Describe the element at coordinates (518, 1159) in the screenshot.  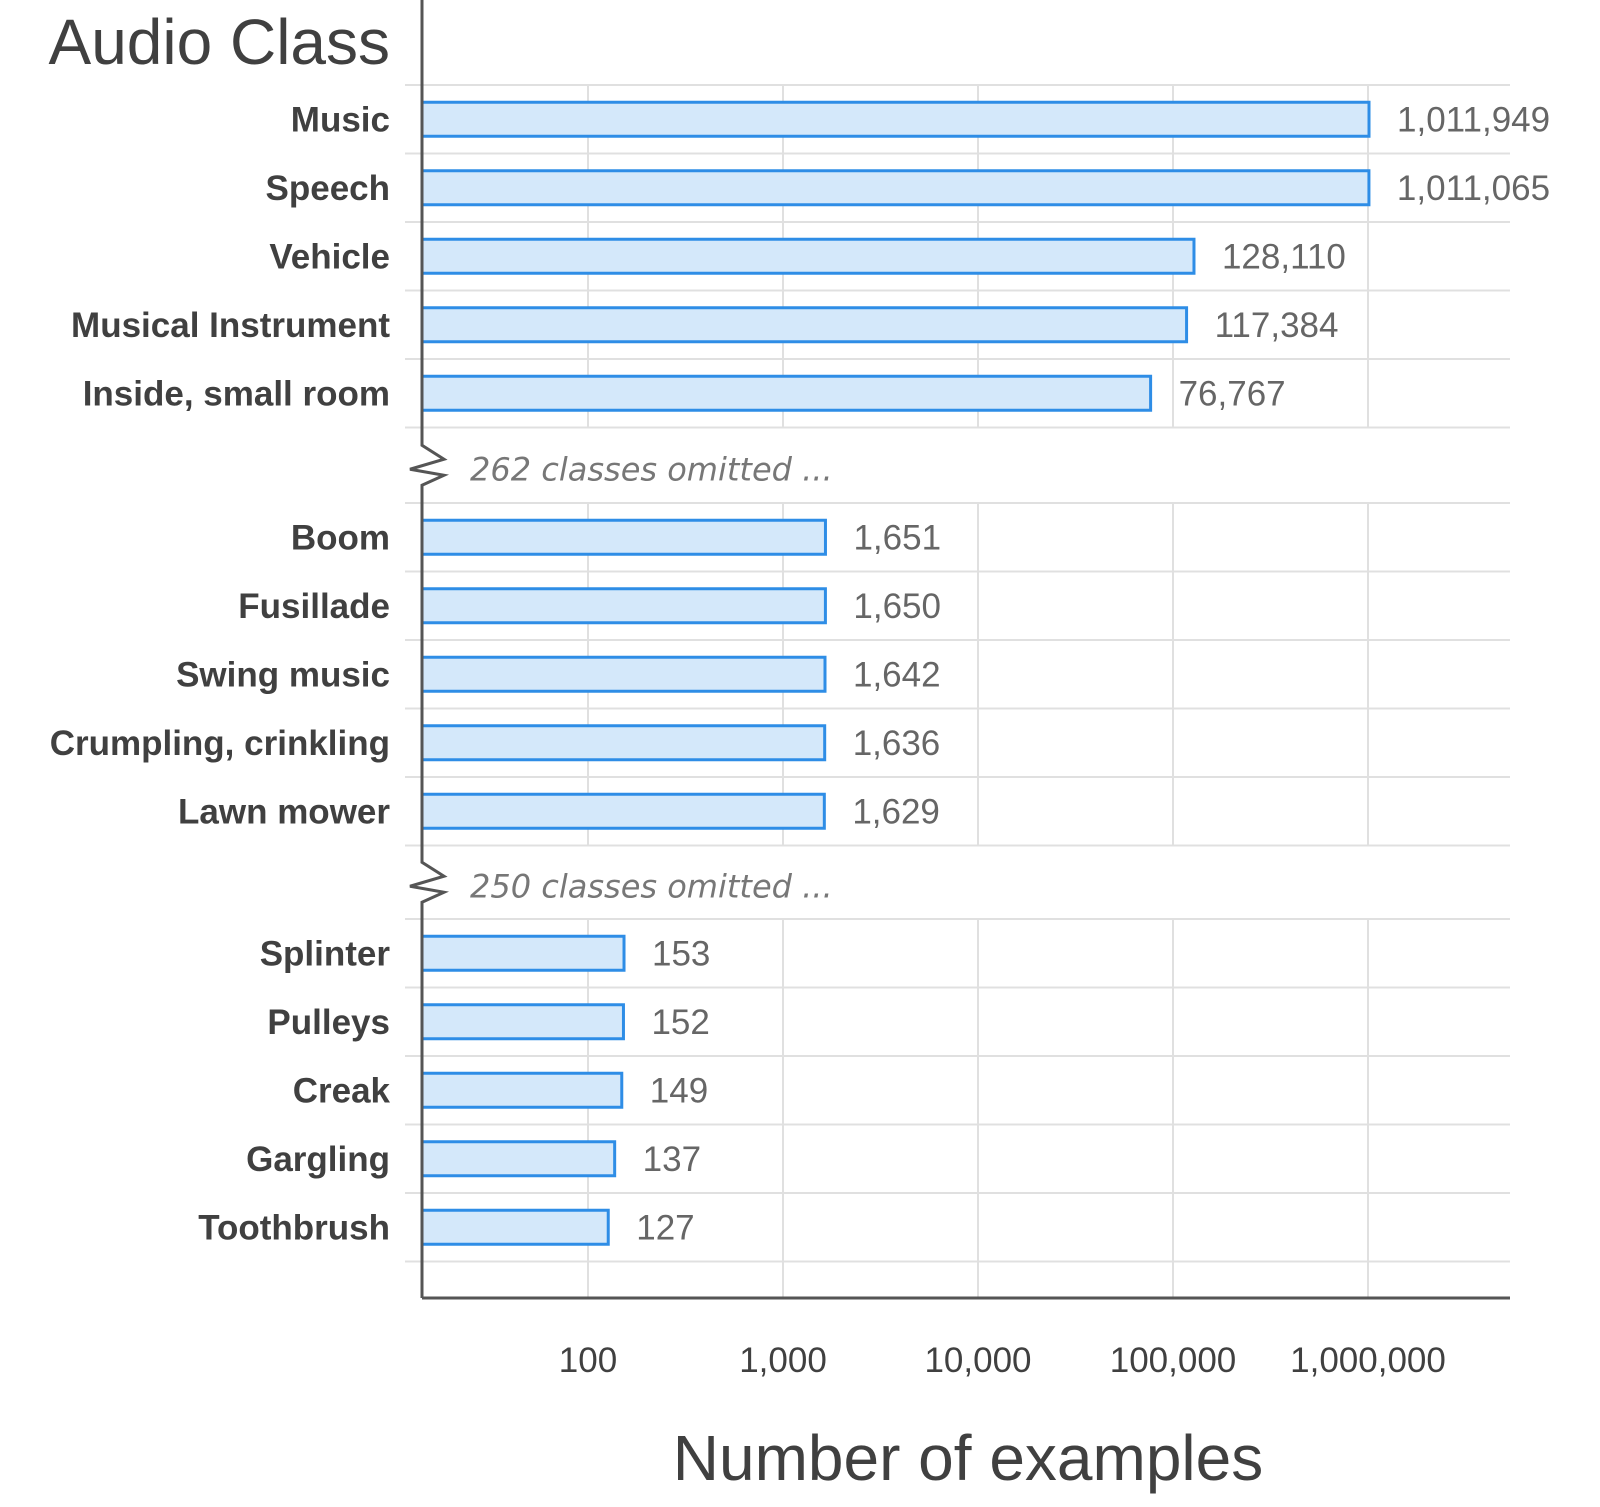
I see `bar-gargling` at that location.